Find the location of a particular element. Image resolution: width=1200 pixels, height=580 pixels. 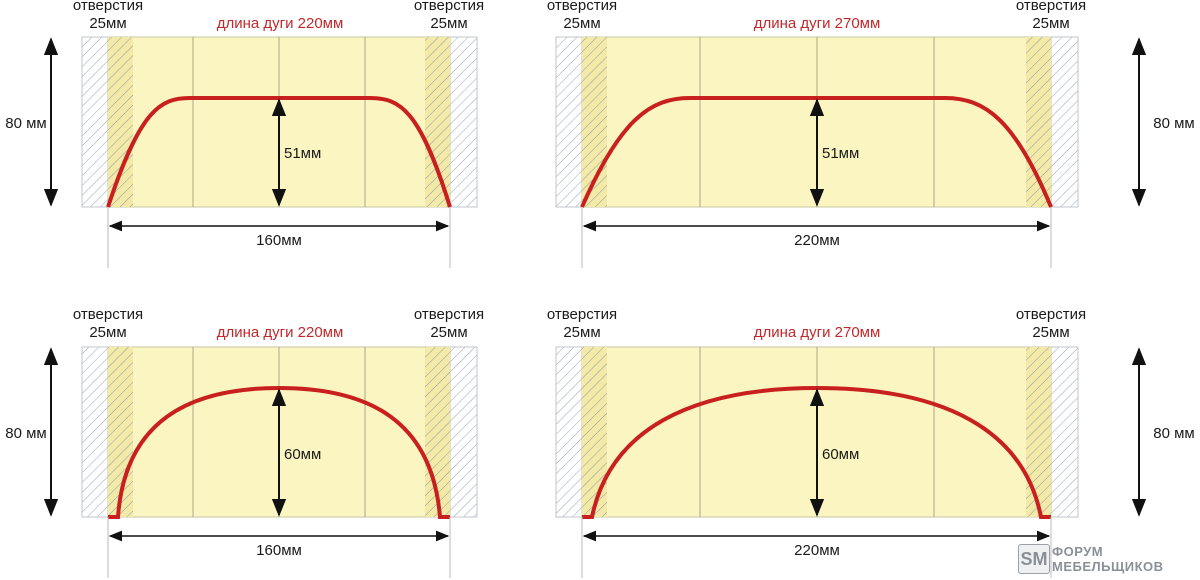

forum-logo: SM ФОРУМ МЕБЕЛЬЩИКОВ is located at coordinates (1107, 559).